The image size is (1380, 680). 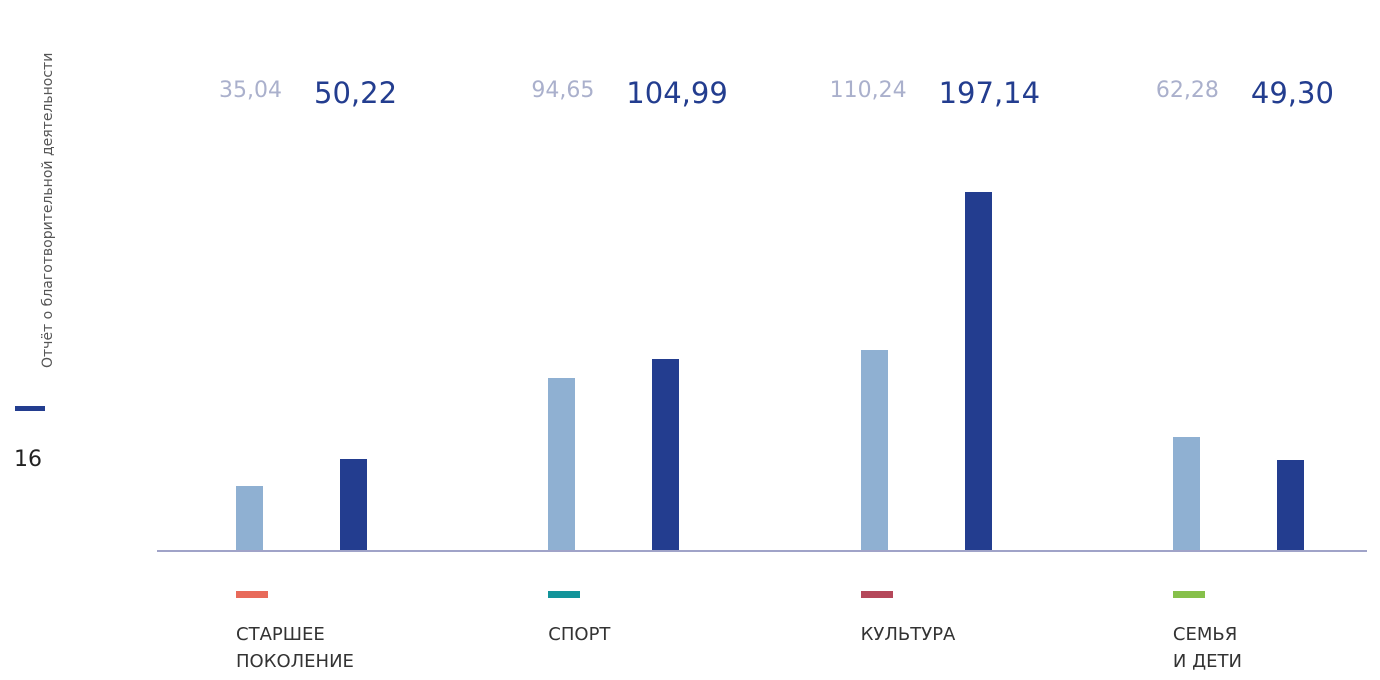 What do you see at coordinates (295, 648) in the screenshot?
I see `category-label: СТАРШЕЕ ПОКОЛЕНИЕ` at bounding box center [295, 648].